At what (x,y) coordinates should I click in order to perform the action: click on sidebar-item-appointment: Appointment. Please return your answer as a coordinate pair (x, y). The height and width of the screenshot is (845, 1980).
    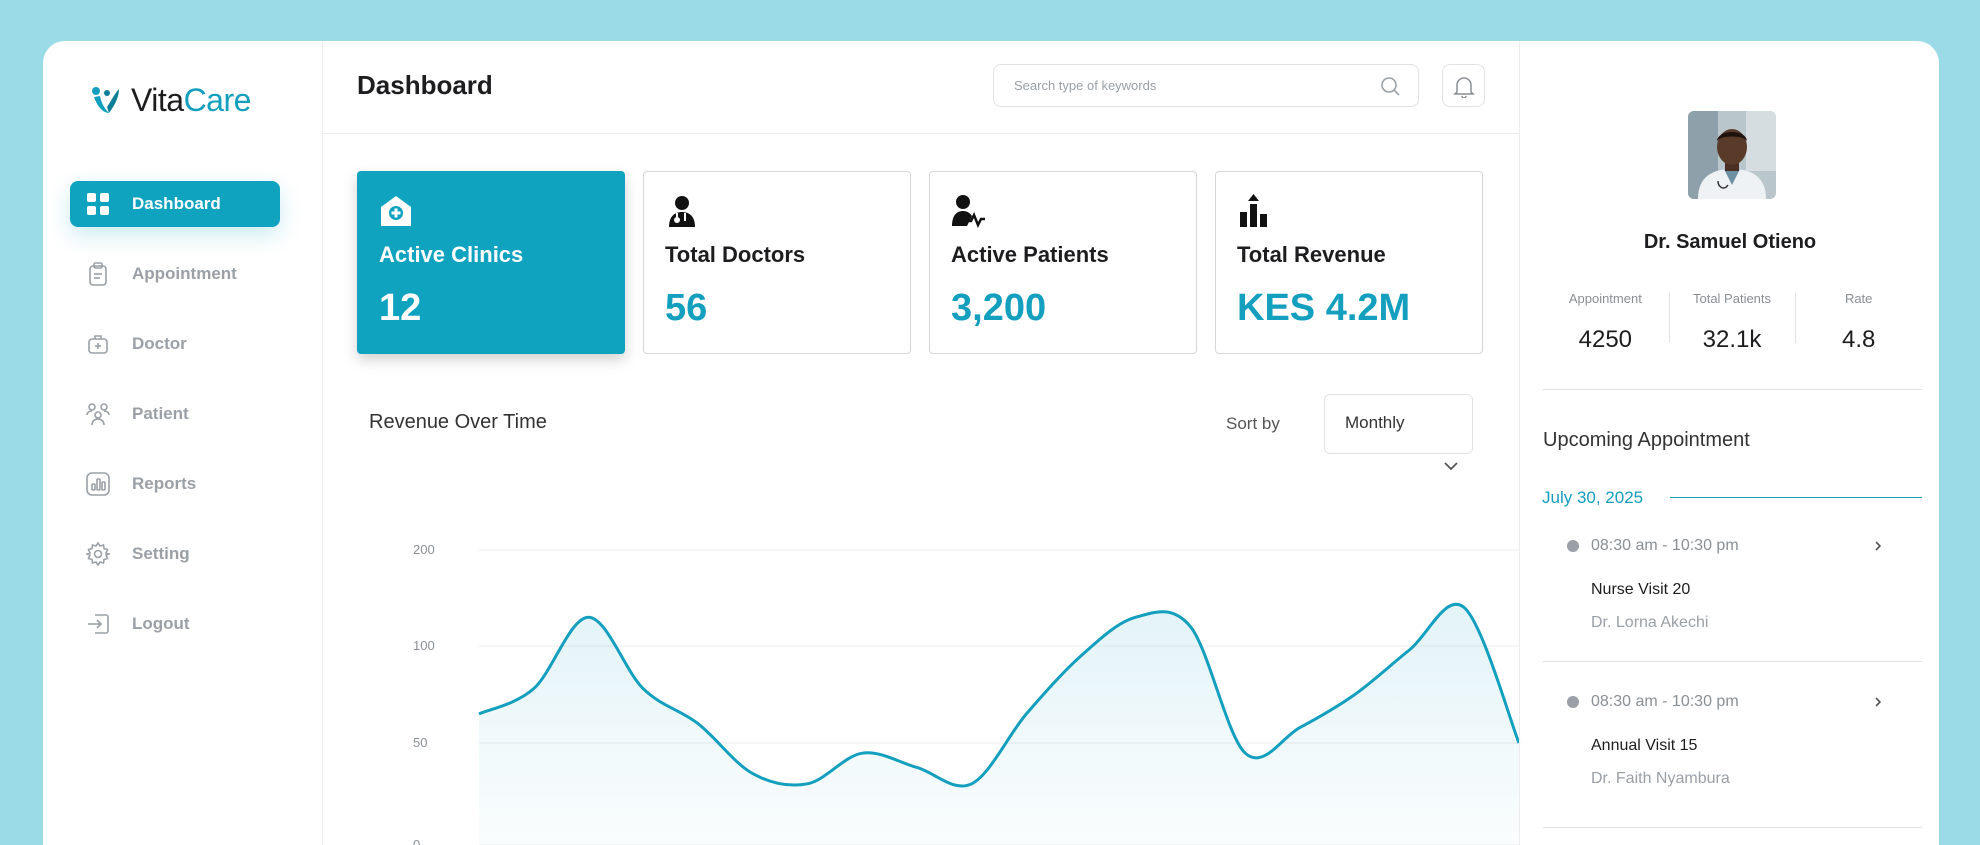
    Looking at the image, I should click on (175, 274).